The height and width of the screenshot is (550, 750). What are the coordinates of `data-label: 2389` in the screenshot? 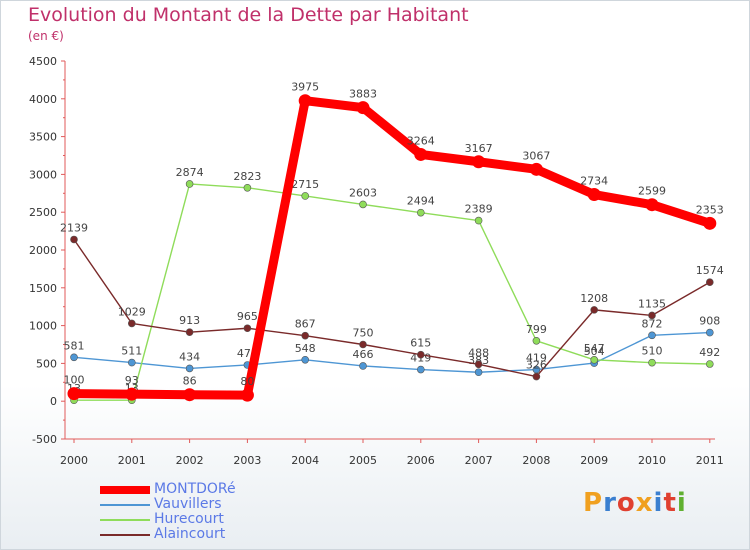 It's located at (479, 209).